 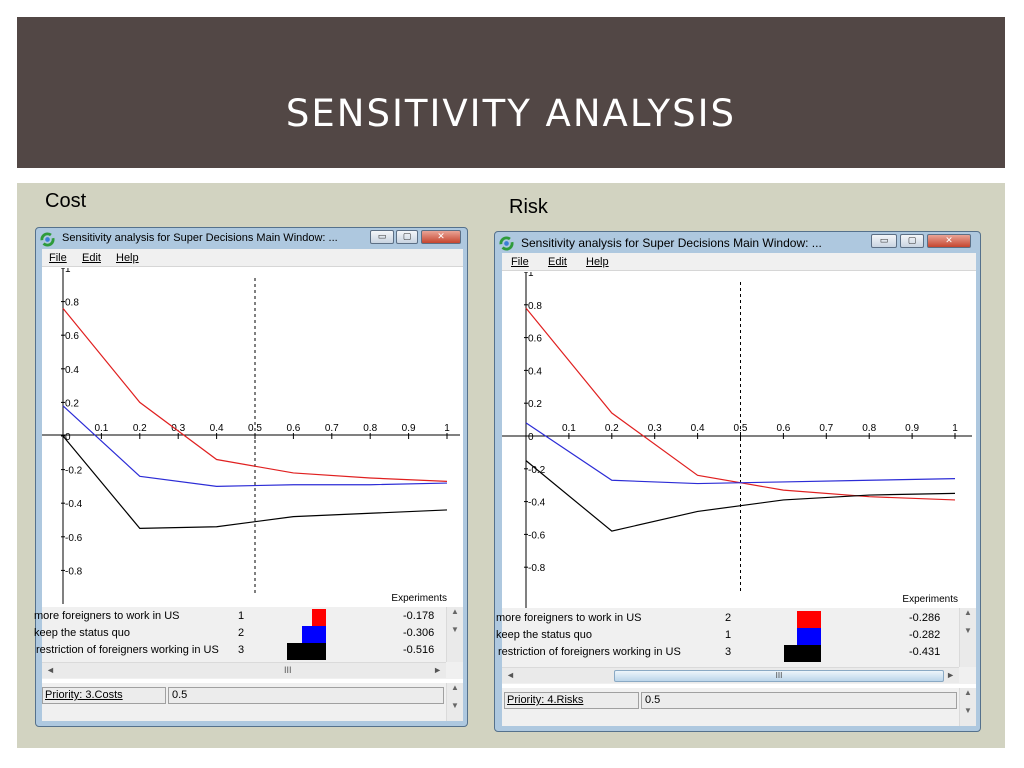 I want to click on priority-area: Priority: 4.Risks 0.5 ▲ ▼, so click(x=739, y=707).